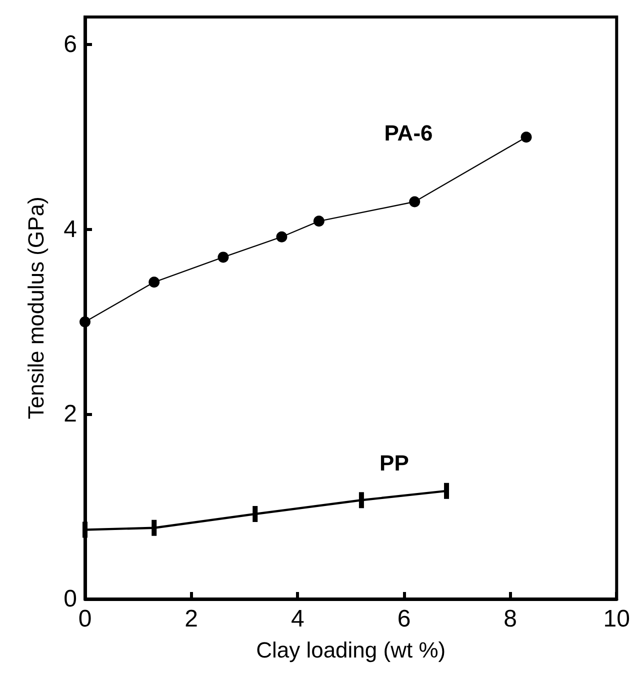  I want to click on x-axis-title: Clay loading (wt %), so click(351, 650).